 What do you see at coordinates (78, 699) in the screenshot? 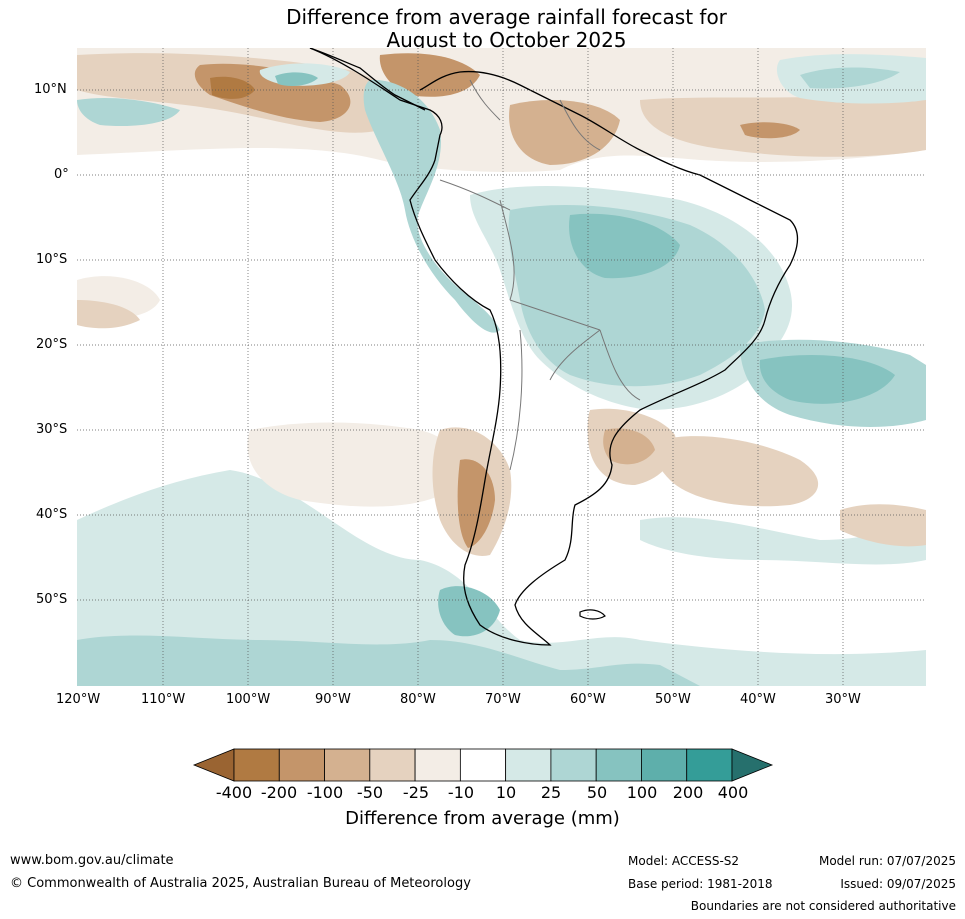
I see `lon-tick-label: 120°W` at bounding box center [78, 699].